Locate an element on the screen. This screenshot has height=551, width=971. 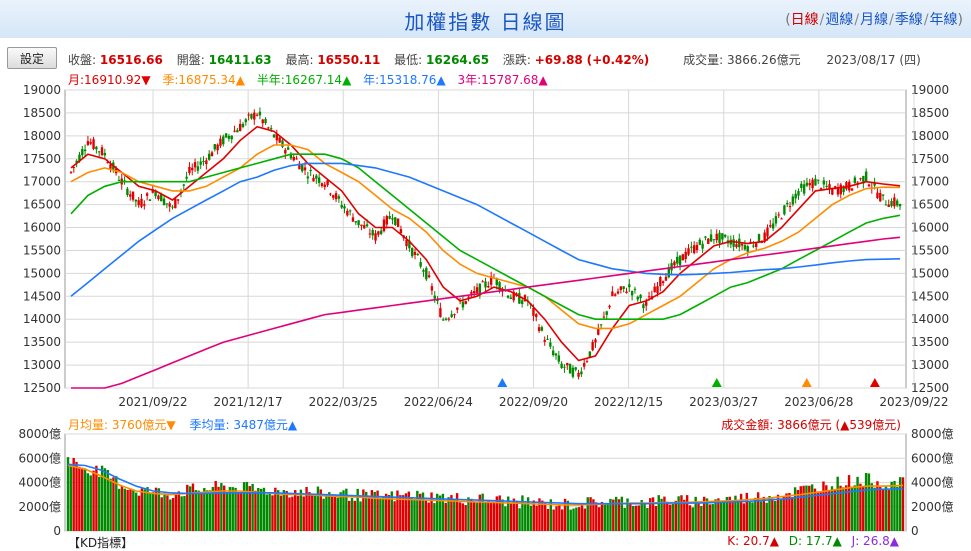
low-label: 最低: is located at coordinates (408, 60).